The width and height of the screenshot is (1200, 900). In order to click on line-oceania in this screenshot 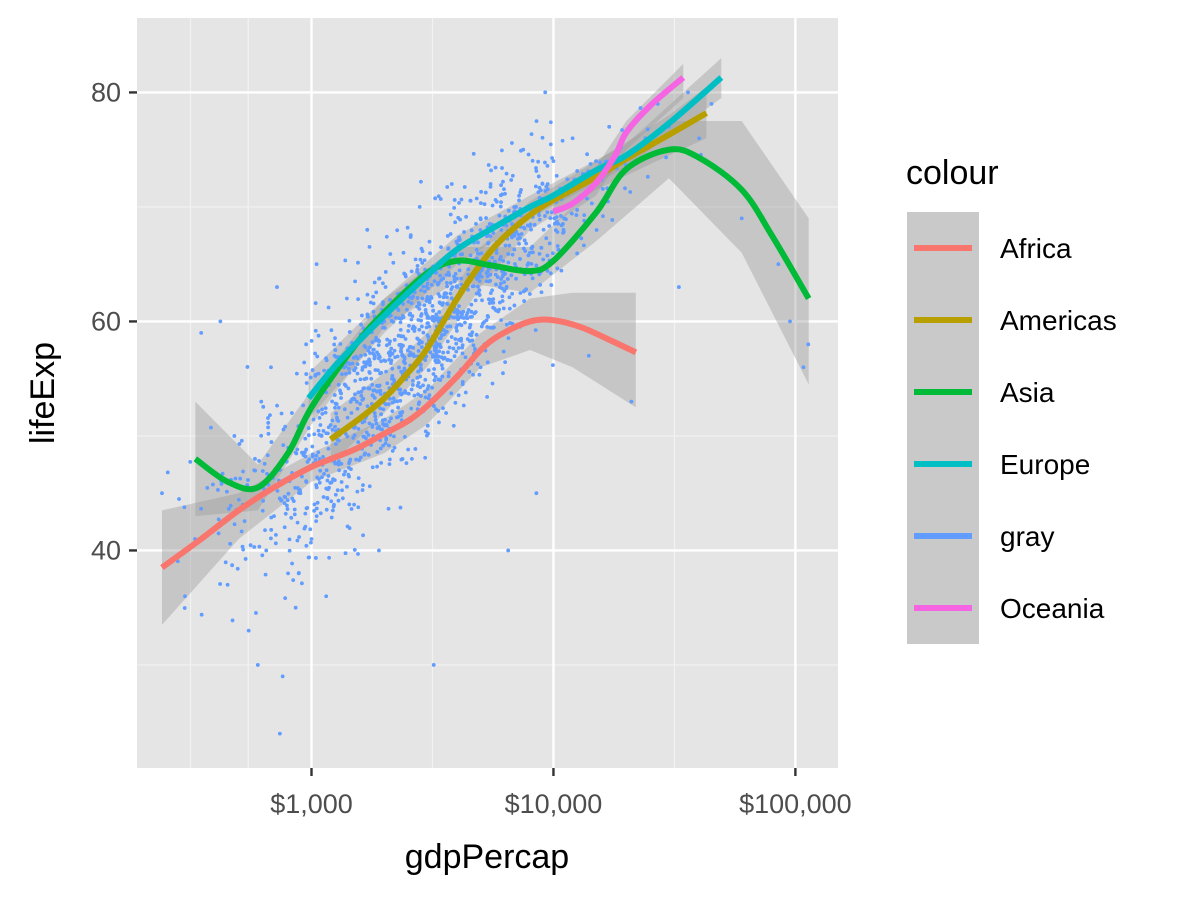, I will do `click(619, 145)`.